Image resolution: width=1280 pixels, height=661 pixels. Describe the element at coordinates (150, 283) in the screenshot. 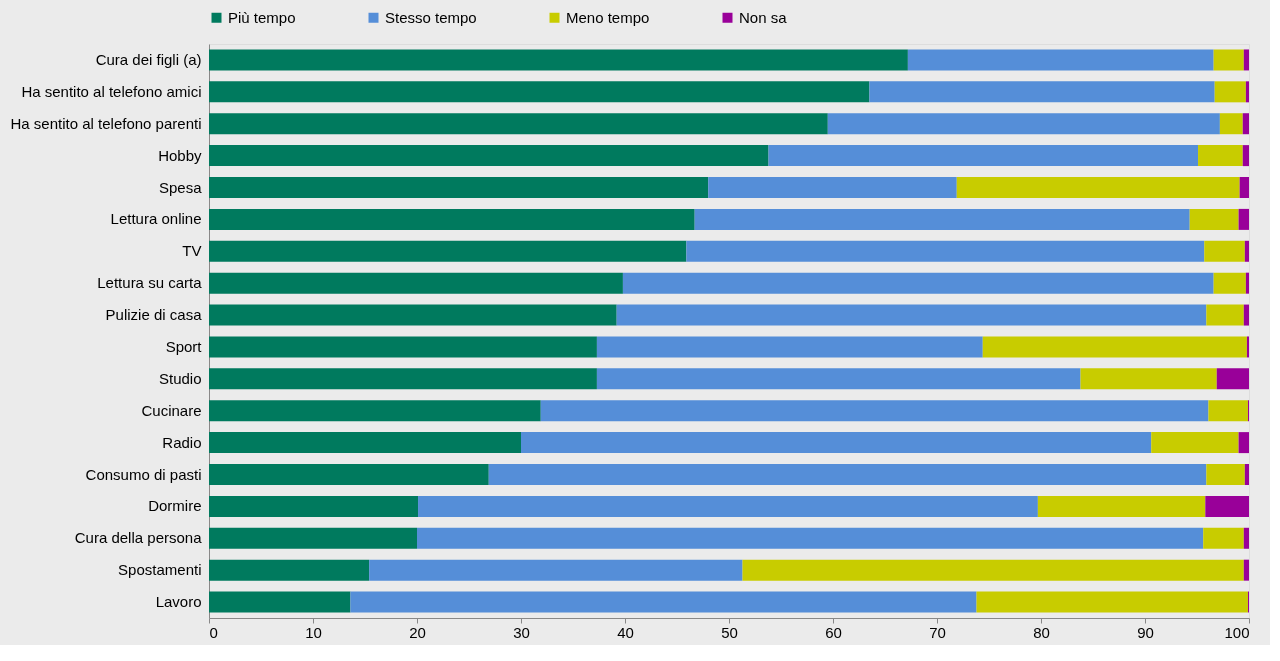

I see `y-tick-label: Lettura su carta` at that location.